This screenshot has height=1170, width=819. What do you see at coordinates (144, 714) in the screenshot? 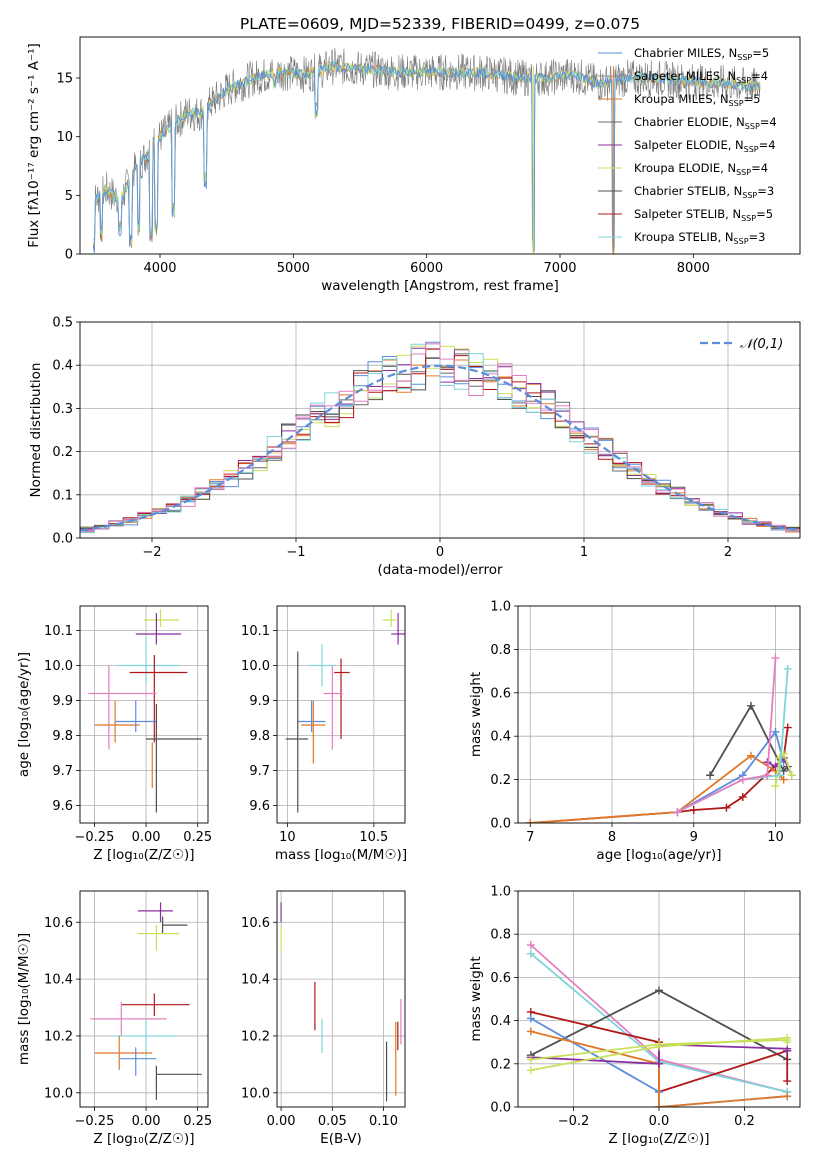
I see `age-vs-Z-frame` at bounding box center [144, 714].